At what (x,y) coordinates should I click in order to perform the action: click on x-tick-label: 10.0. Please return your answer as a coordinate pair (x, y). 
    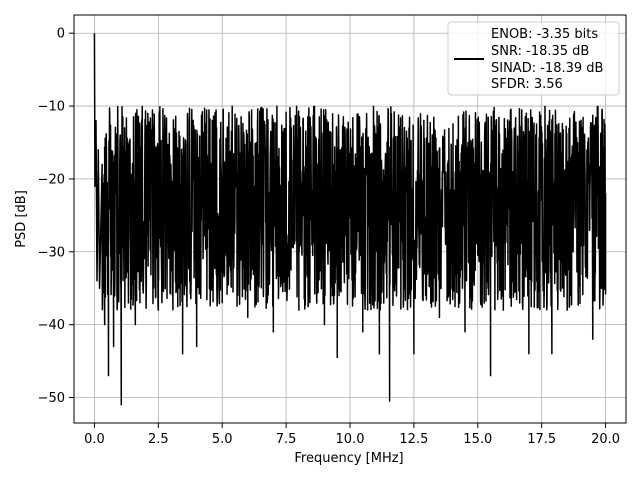
    Looking at the image, I should click on (350, 439).